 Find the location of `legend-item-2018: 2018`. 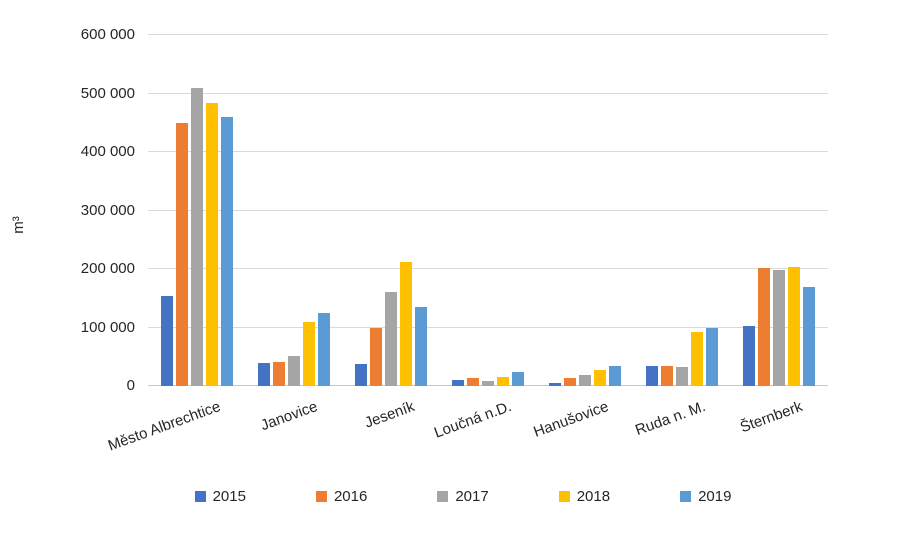

legend-item-2018: 2018 is located at coordinates (584, 496).